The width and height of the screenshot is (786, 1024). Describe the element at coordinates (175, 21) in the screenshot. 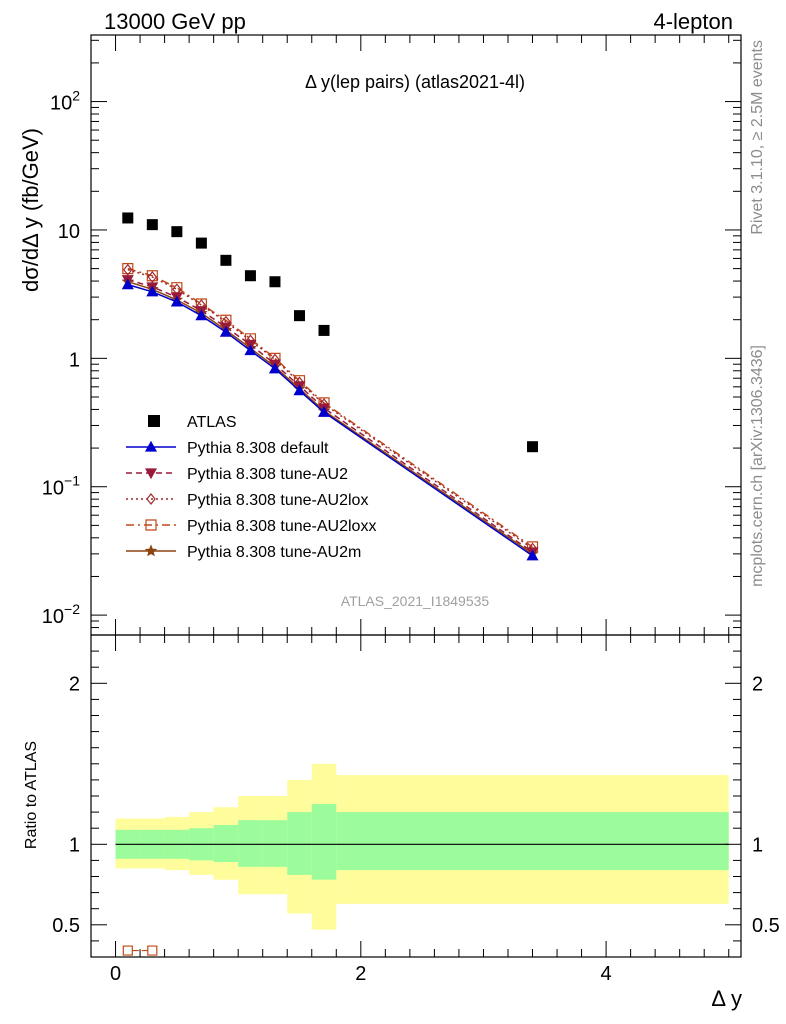

I see `header-left: 13000 GeV pp` at that location.